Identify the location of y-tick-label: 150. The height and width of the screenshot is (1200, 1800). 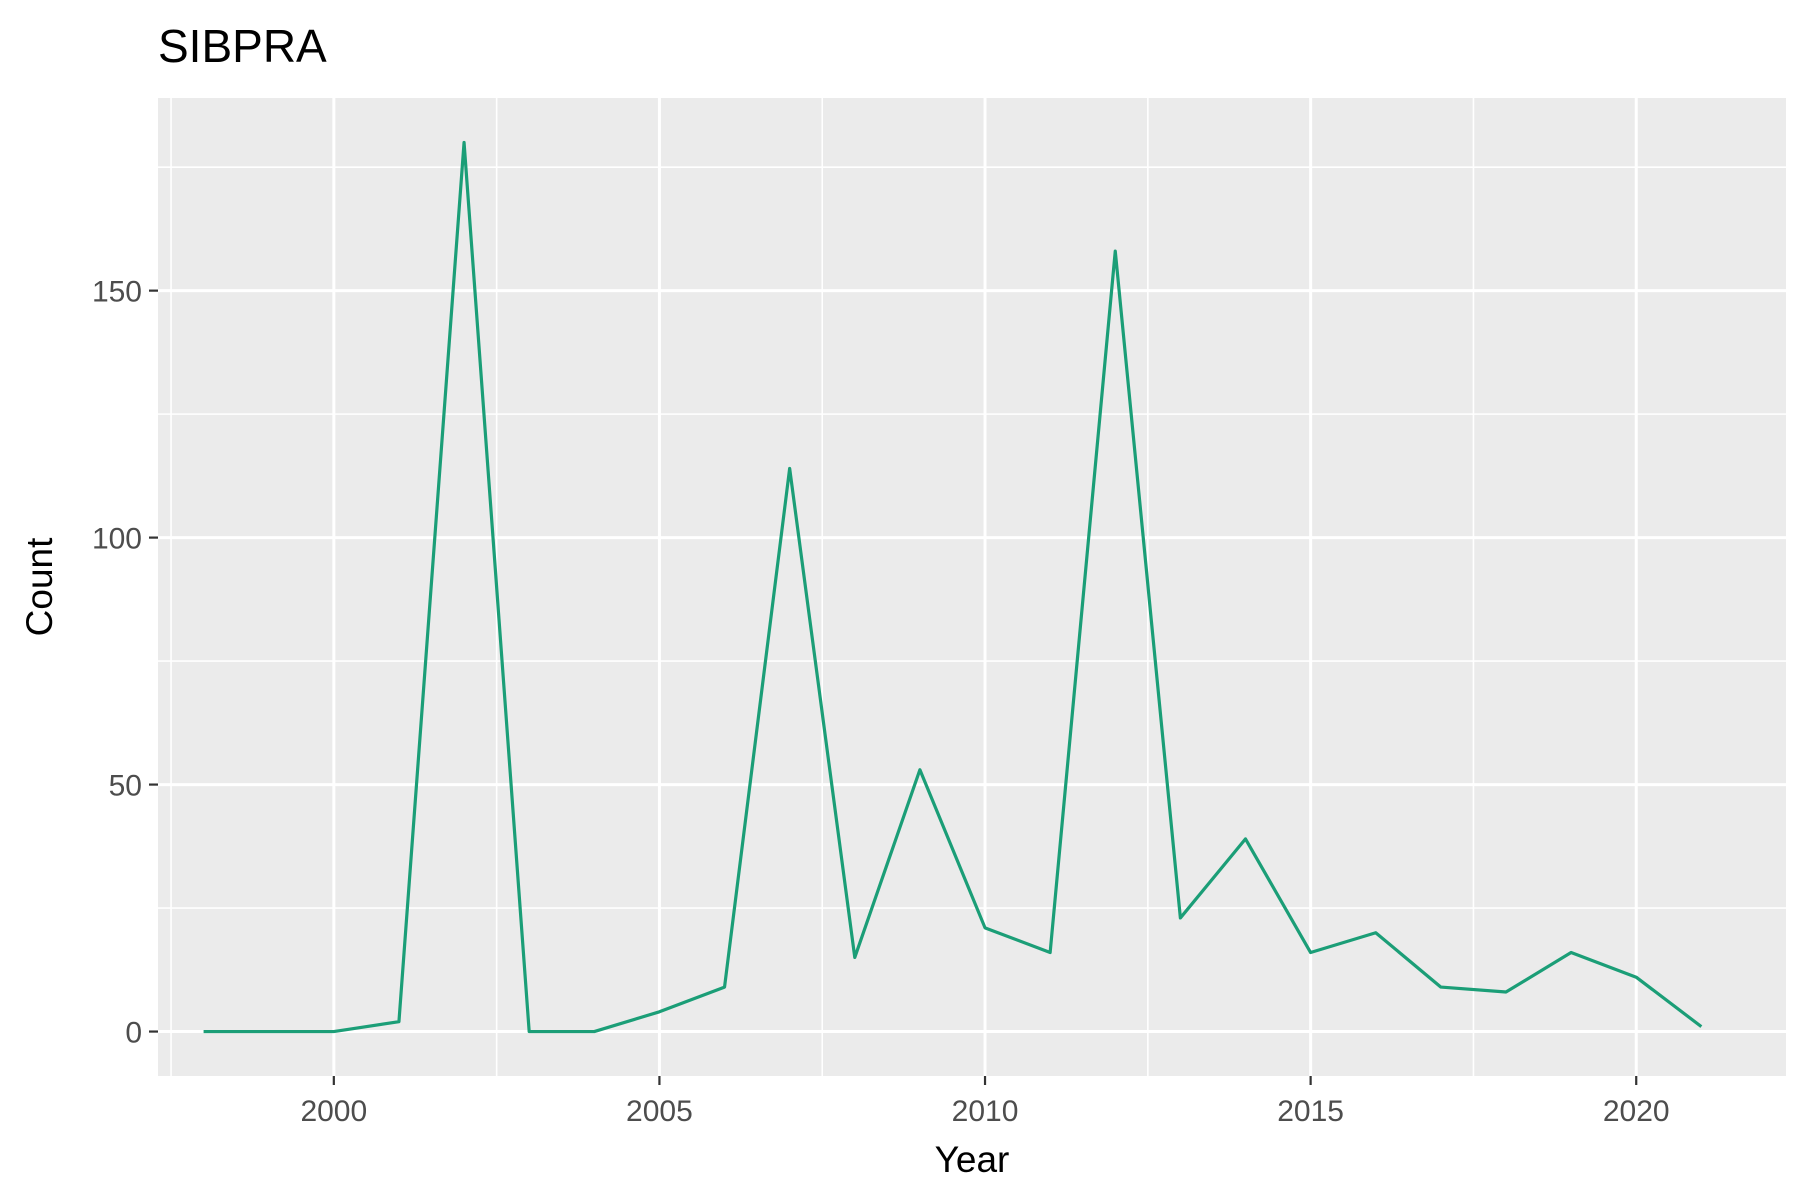
(117, 292).